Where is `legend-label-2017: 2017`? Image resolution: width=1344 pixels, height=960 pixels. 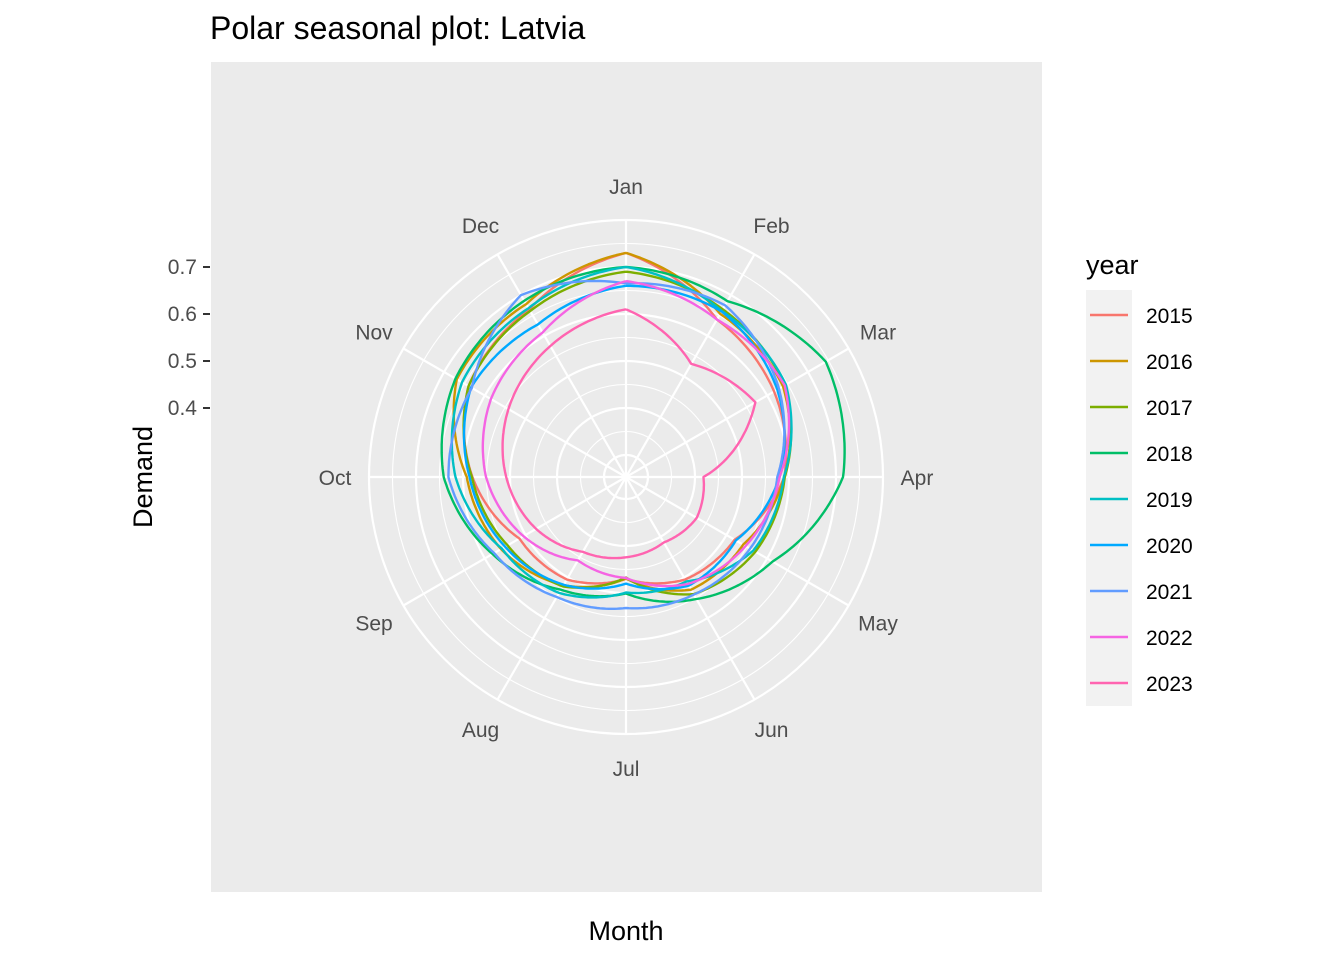
legend-label-2017: 2017 is located at coordinates (1169, 408).